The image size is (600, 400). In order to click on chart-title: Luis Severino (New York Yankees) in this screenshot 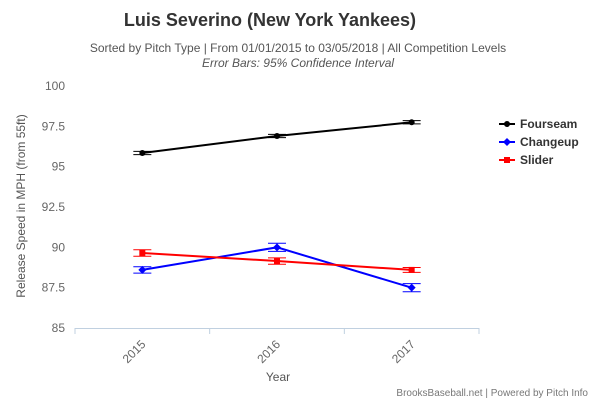, I will do `click(270, 20)`.